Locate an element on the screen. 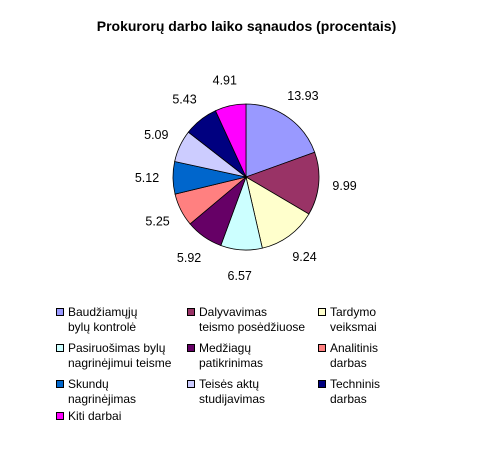  slice-value-label-5: 5.92 is located at coordinates (189, 258).